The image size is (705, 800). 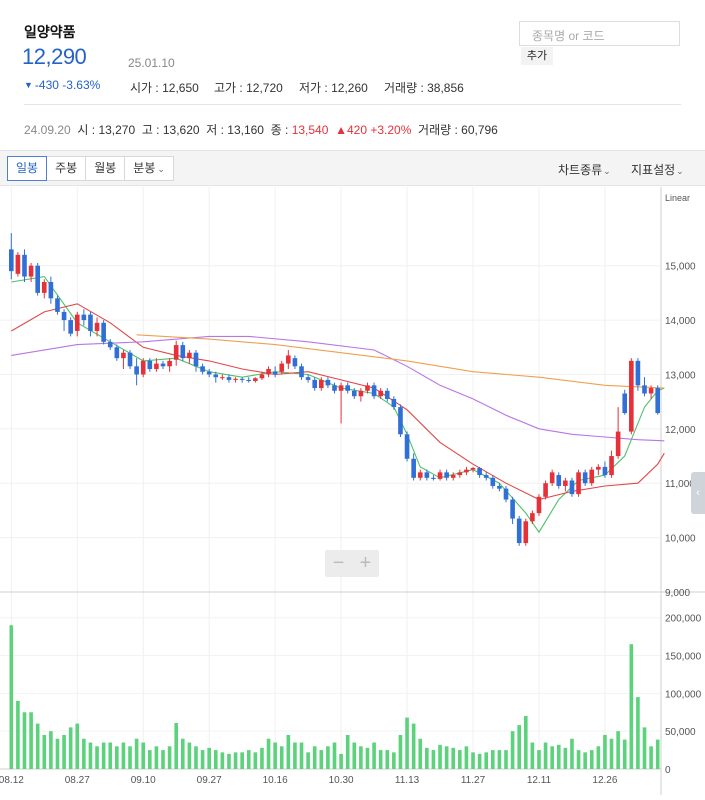 What do you see at coordinates (341, 130) in the screenshot?
I see `up-arrow-icon: ▲` at bounding box center [341, 130].